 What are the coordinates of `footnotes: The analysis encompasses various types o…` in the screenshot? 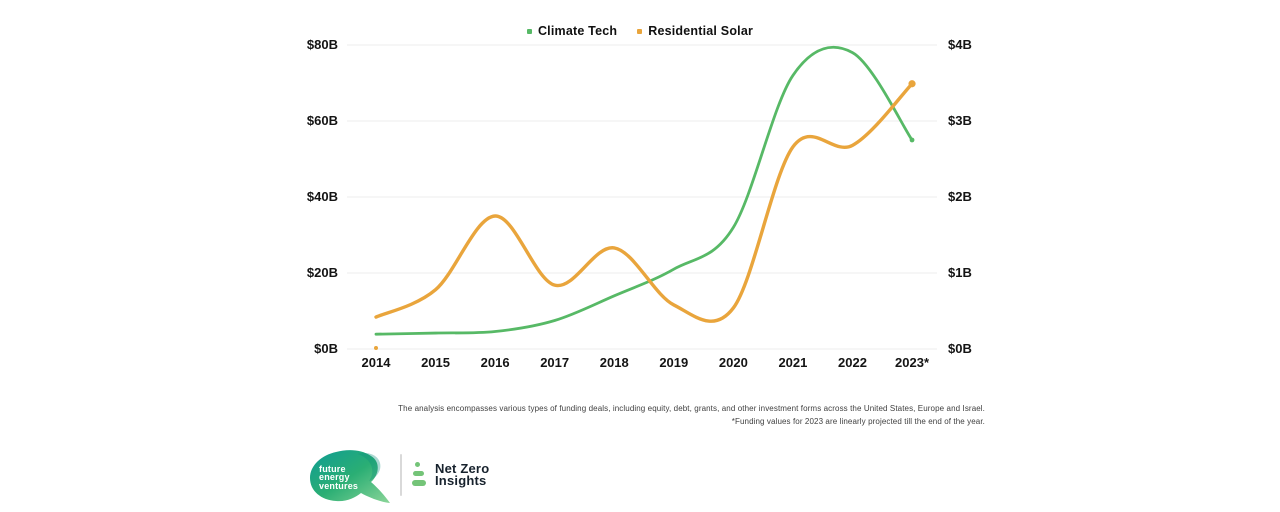 It's located at (691, 415).